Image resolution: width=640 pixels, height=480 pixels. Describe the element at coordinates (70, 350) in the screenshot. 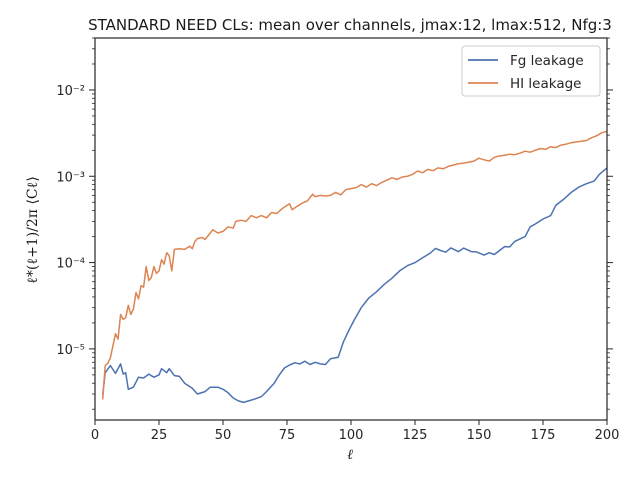

I see `y-tick-label: 10⁻⁵` at that location.